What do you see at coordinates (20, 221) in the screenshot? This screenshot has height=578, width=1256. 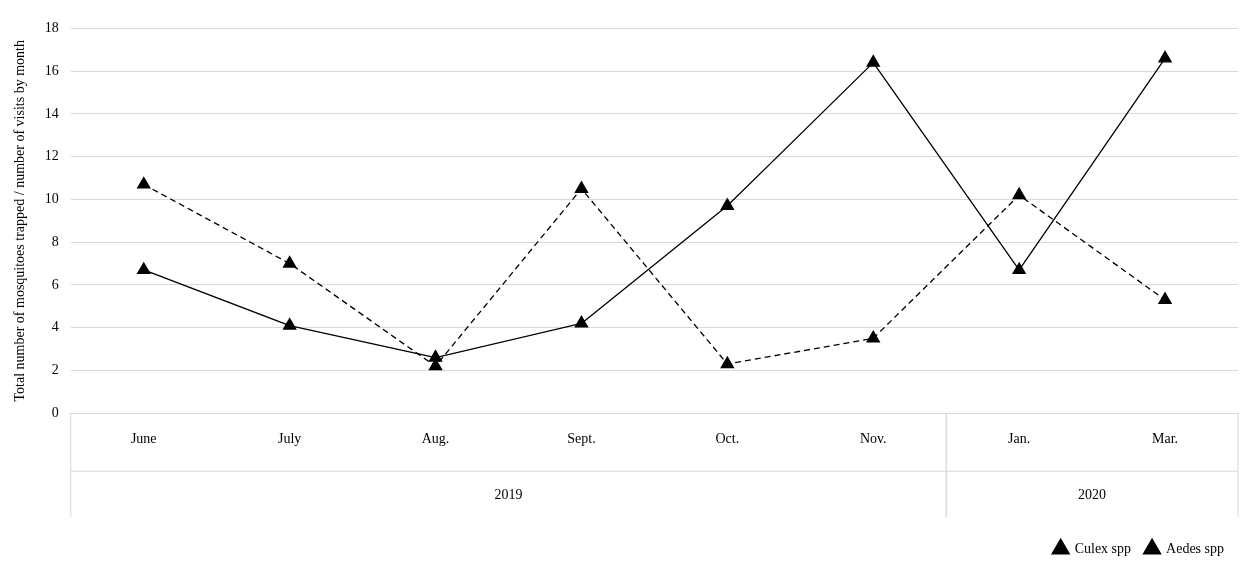 I see `y-axis-title: Total number of mosquitoes trapped / number of visits by month` at bounding box center [20, 221].